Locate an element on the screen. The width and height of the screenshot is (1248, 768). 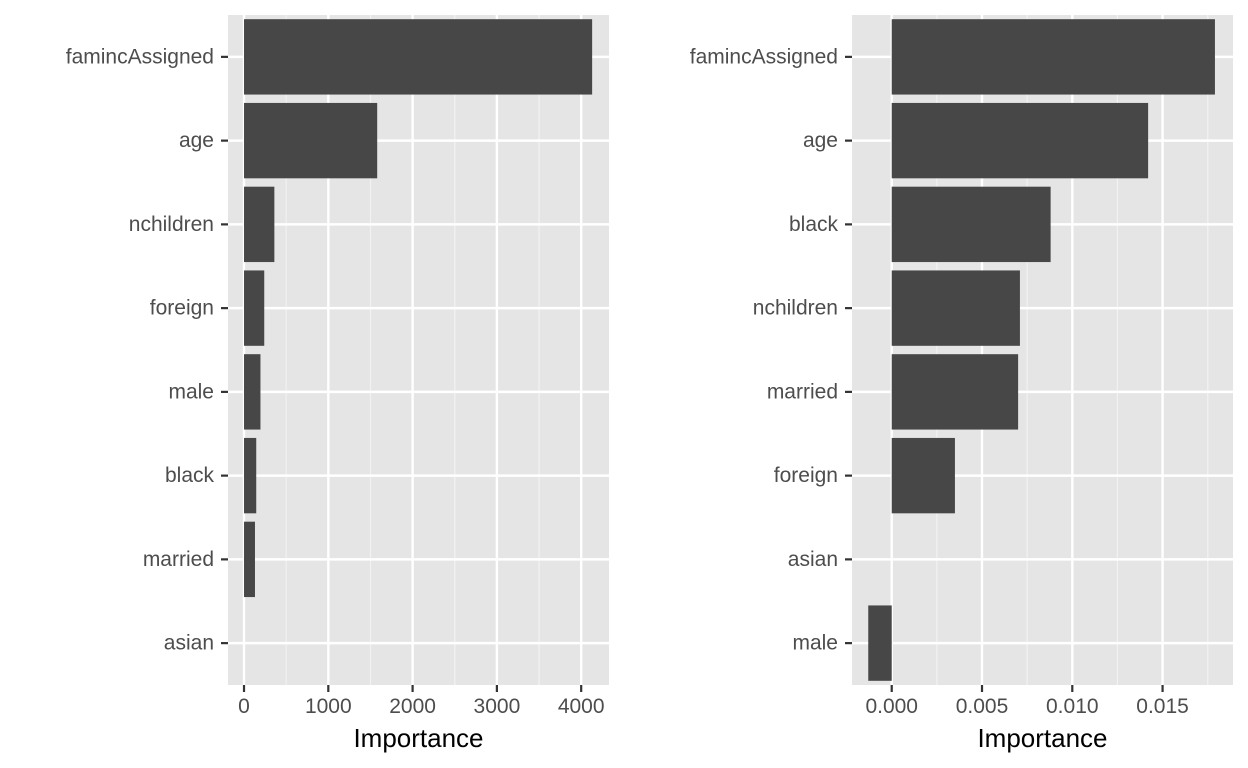
x-tick-label: 3000 is located at coordinates (497, 706).